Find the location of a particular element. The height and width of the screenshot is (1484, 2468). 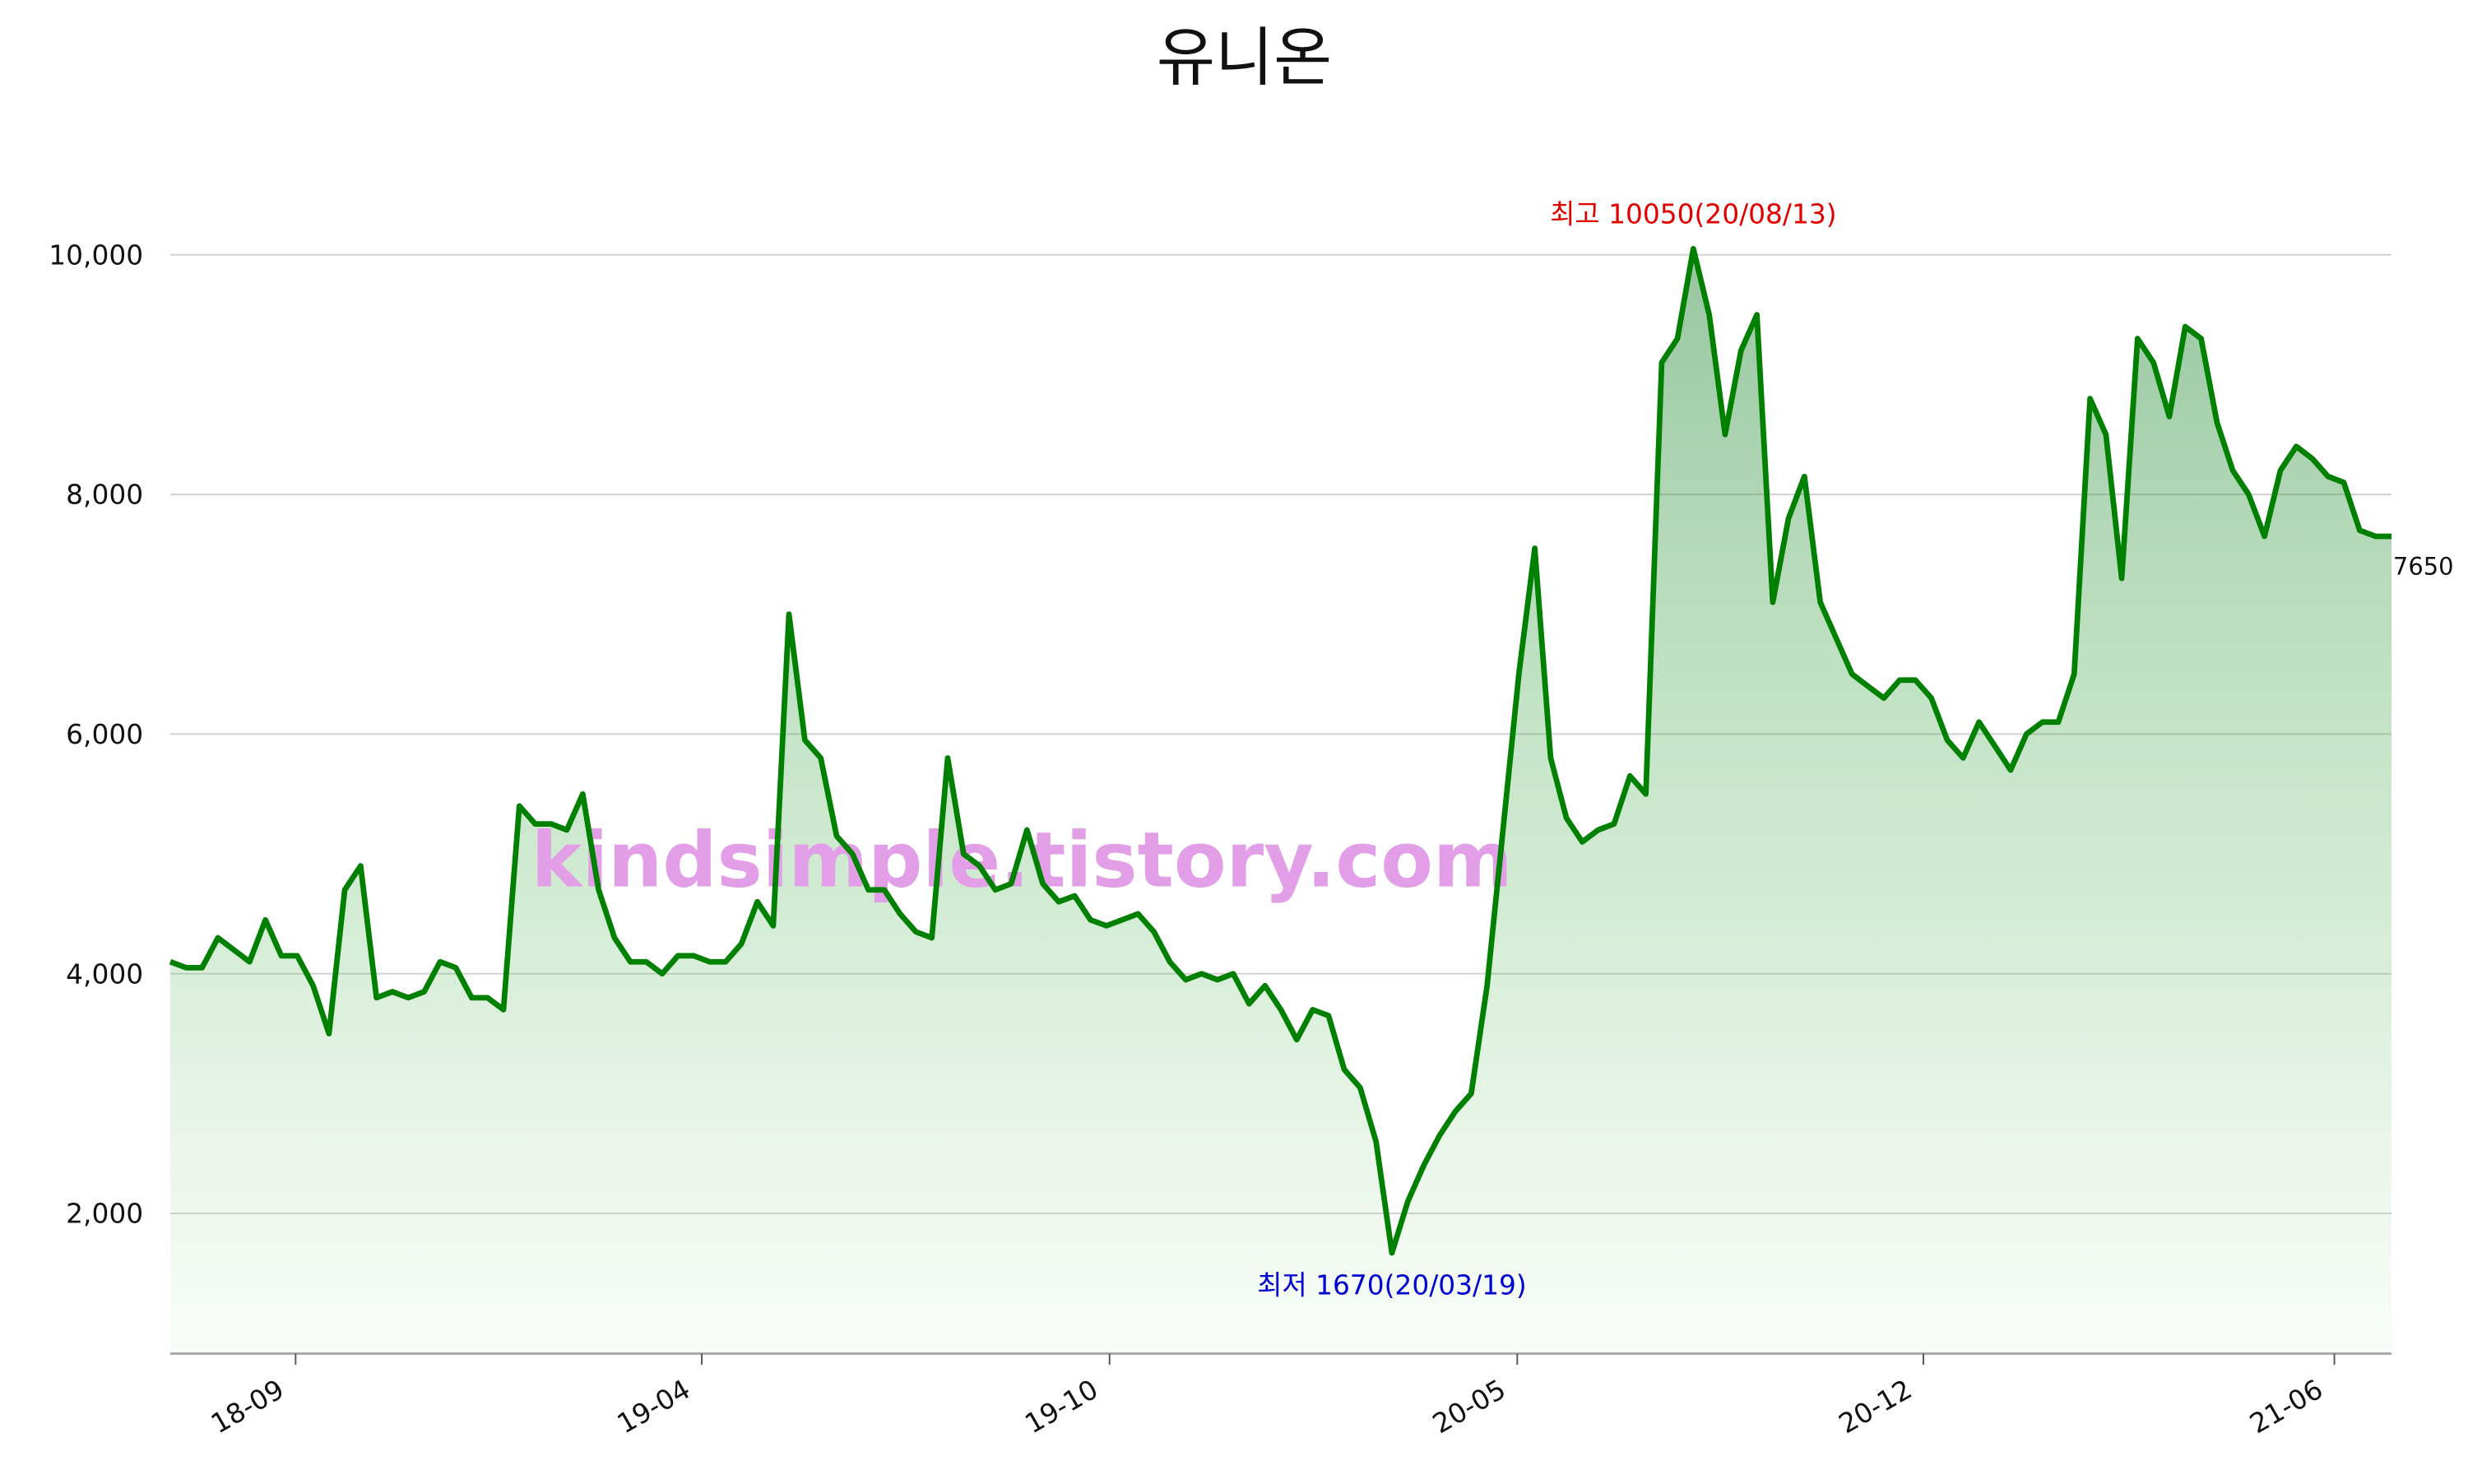

chart-title: 유니온 is located at coordinates (1244, 58).